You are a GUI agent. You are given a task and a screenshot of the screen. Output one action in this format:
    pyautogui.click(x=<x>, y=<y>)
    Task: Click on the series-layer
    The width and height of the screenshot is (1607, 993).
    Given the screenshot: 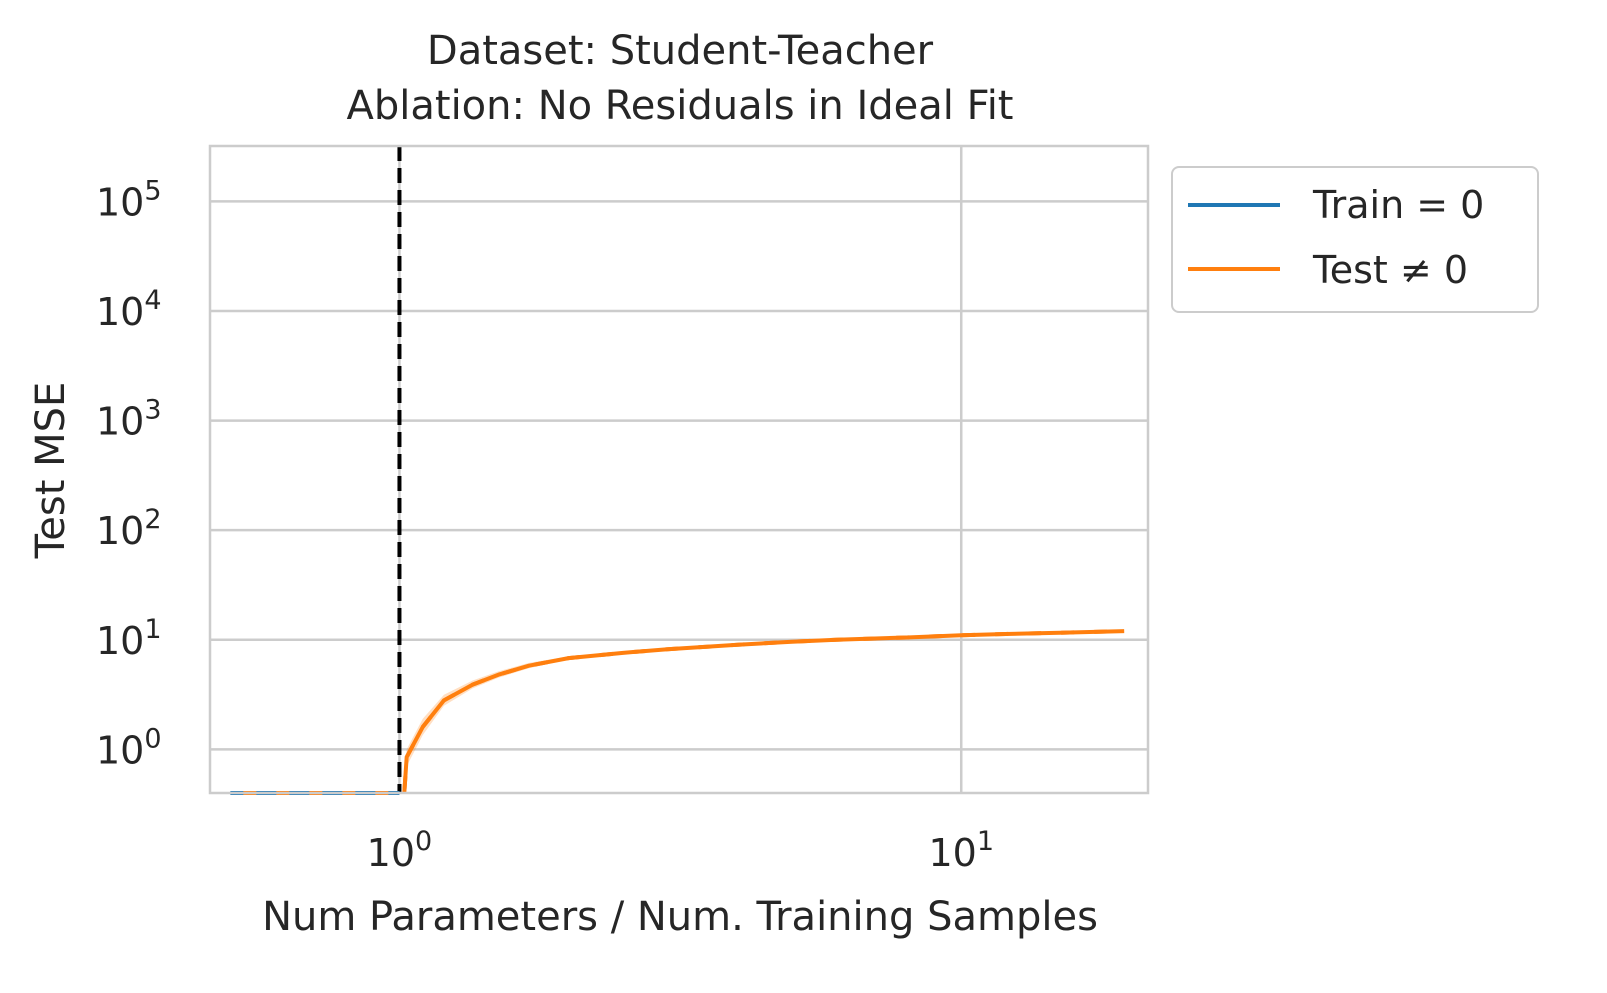 What is the action you would take?
    pyautogui.click(x=677, y=712)
    